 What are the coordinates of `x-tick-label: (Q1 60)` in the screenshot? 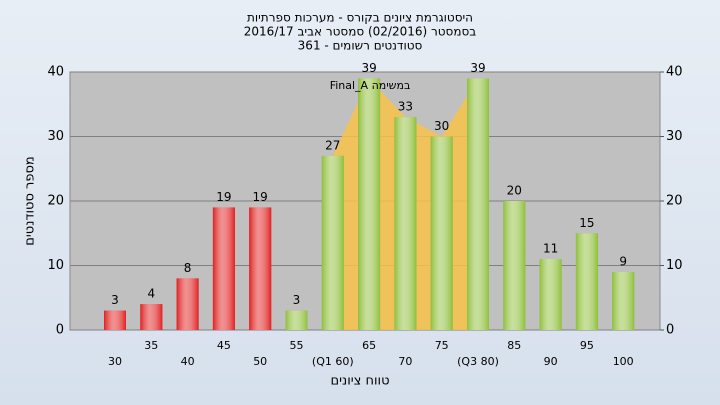 It's located at (333, 361).